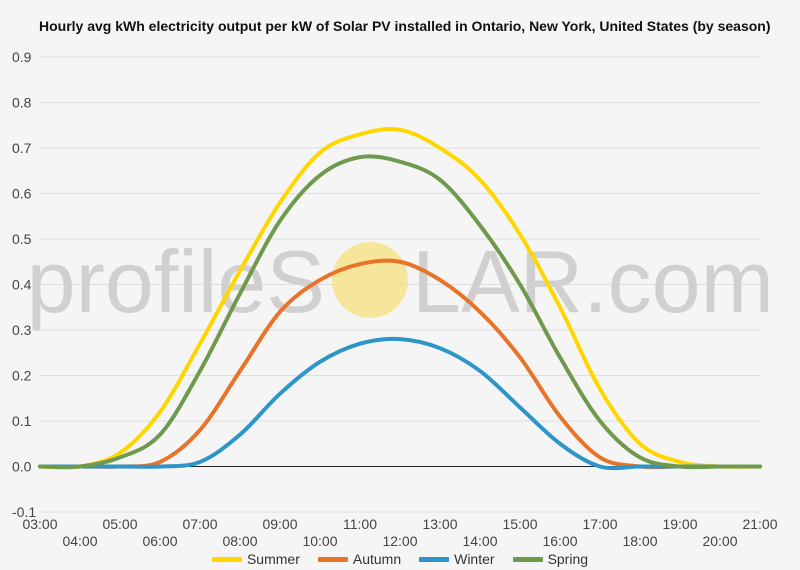 The image size is (800, 570). What do you see at coordinates (22, 103) in the screenshot?
I see `y-tick-label: 0.8` at bounding box center [22, 103].